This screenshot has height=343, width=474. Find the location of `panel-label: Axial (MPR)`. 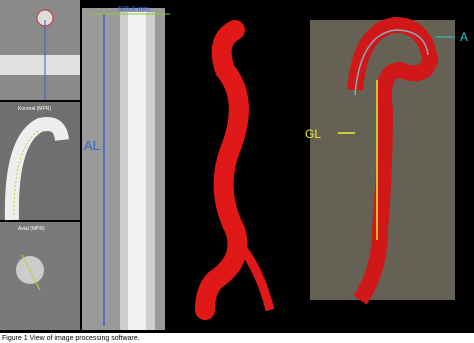

panel-label: Axial (MPR) is located at coordinates (31, 229).